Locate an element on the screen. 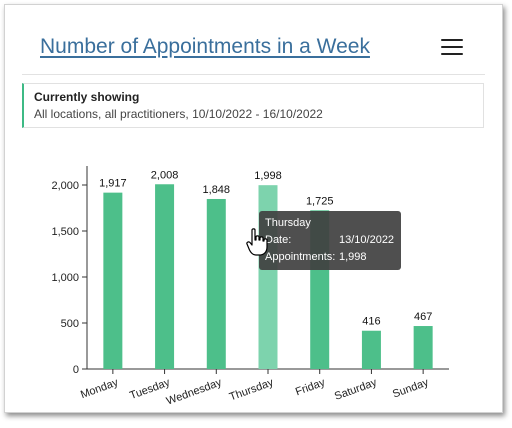 The image size is (512, 428). bar-value-label: 416 is located at coordinates (371, 322).